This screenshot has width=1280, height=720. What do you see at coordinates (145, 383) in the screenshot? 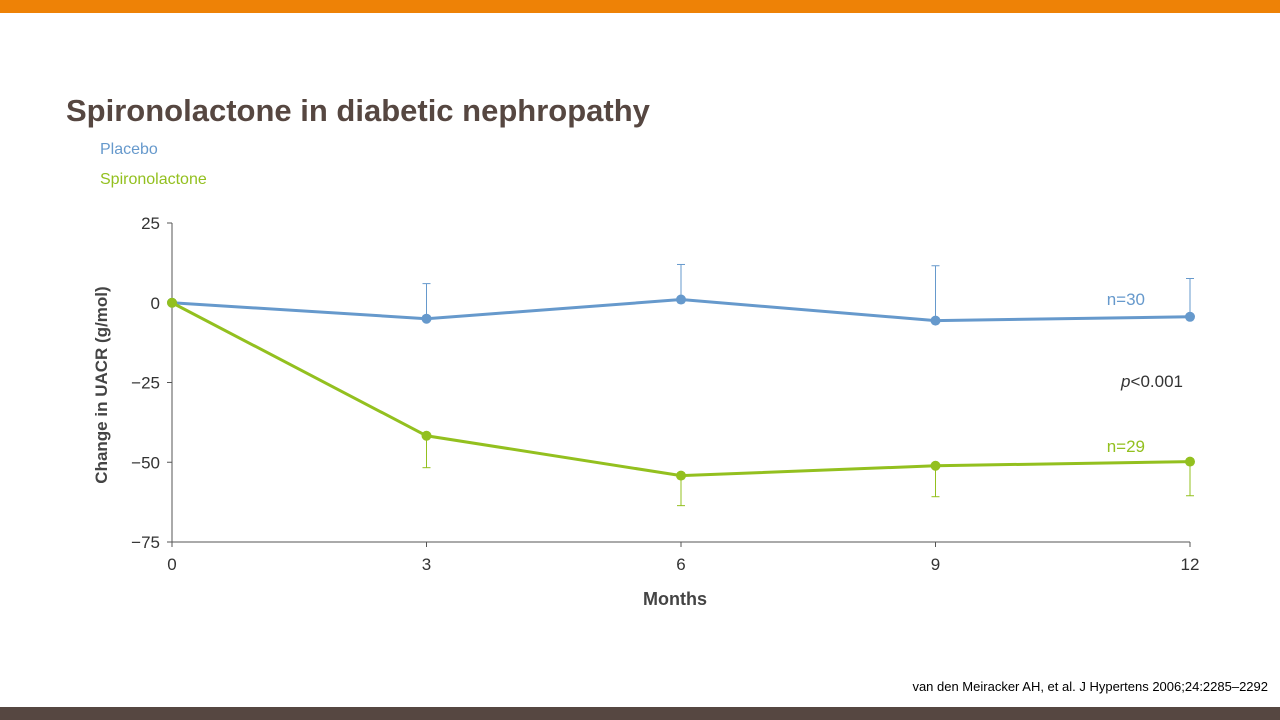
I see `y-tick-label: −25` at bounding box center [145, 383].